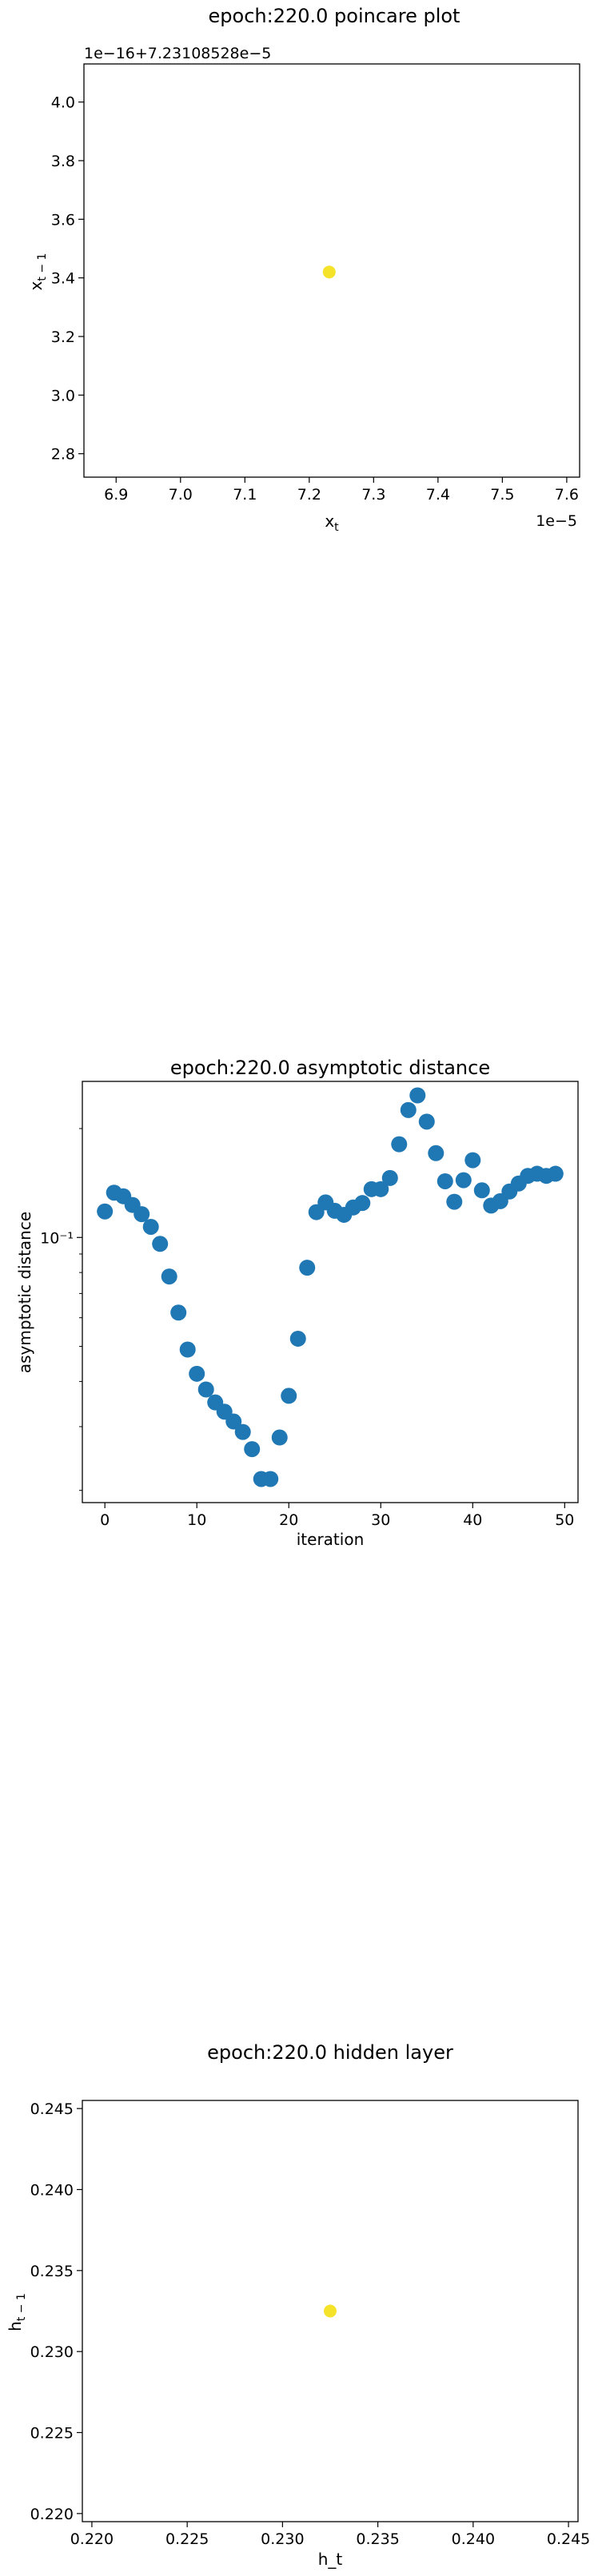 This screenshot has height=2576, width=602. What do you see at coordinates (63, 103) in the screenshot?
I see `y-tick-label: 4.0` at bounding box center [63, 103].